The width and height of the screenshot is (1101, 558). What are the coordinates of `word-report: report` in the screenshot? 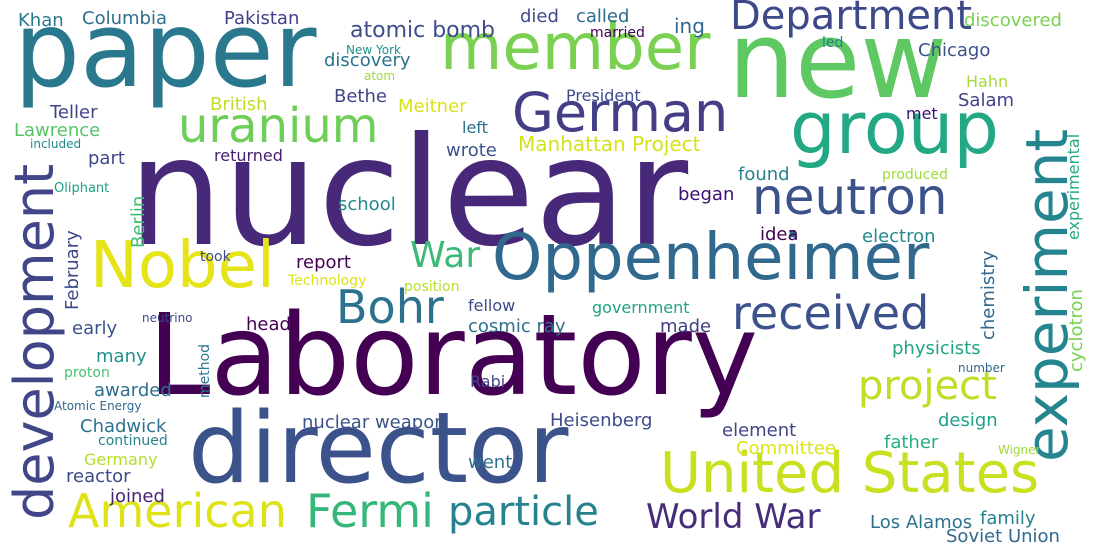 It's located at (323, 262).